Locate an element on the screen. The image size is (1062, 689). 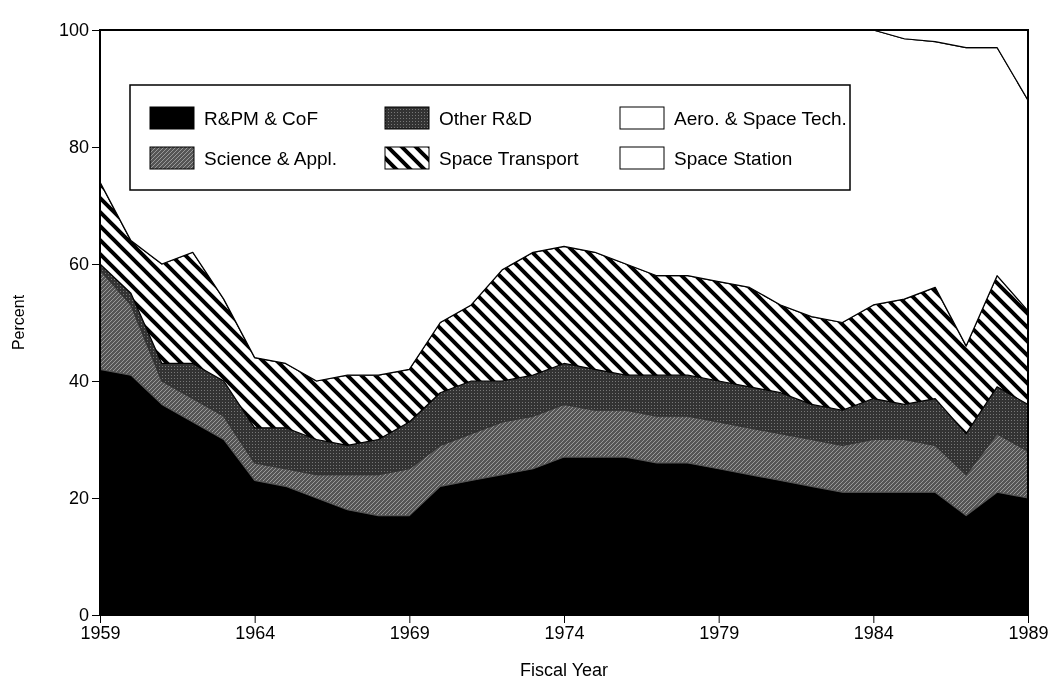
legend-label: Aero. & Space Tech. is located at coordinates (760, 118).